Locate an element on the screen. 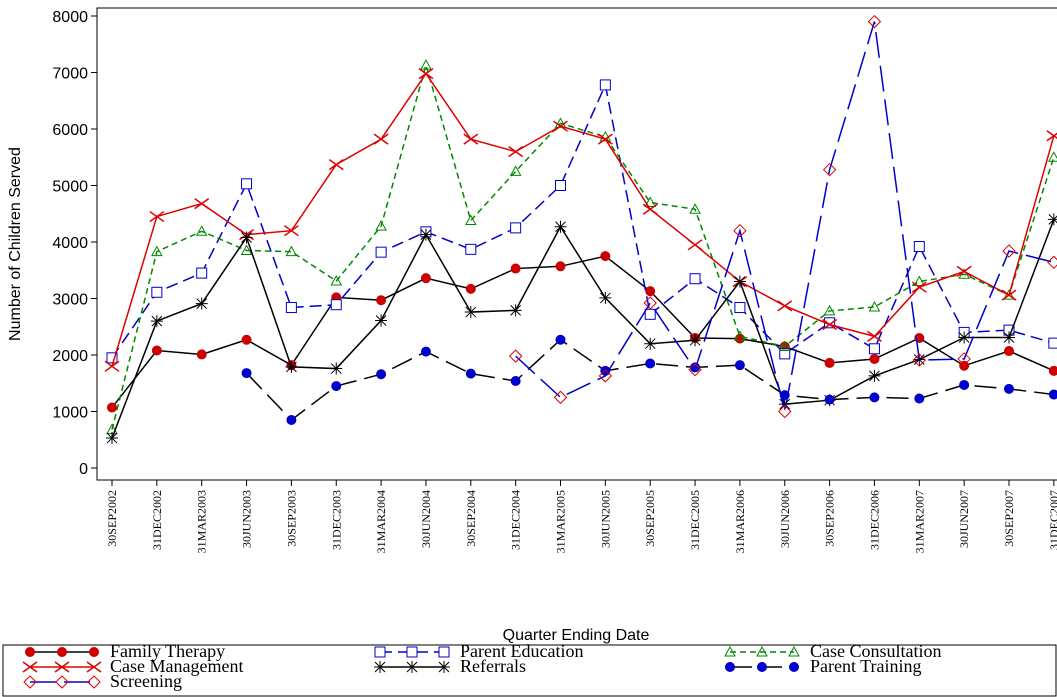 Image resolution: width=1057 pixels, height=697 pixels. x-tick-label: 31MAR2005 is located at coordinates (561, 521).